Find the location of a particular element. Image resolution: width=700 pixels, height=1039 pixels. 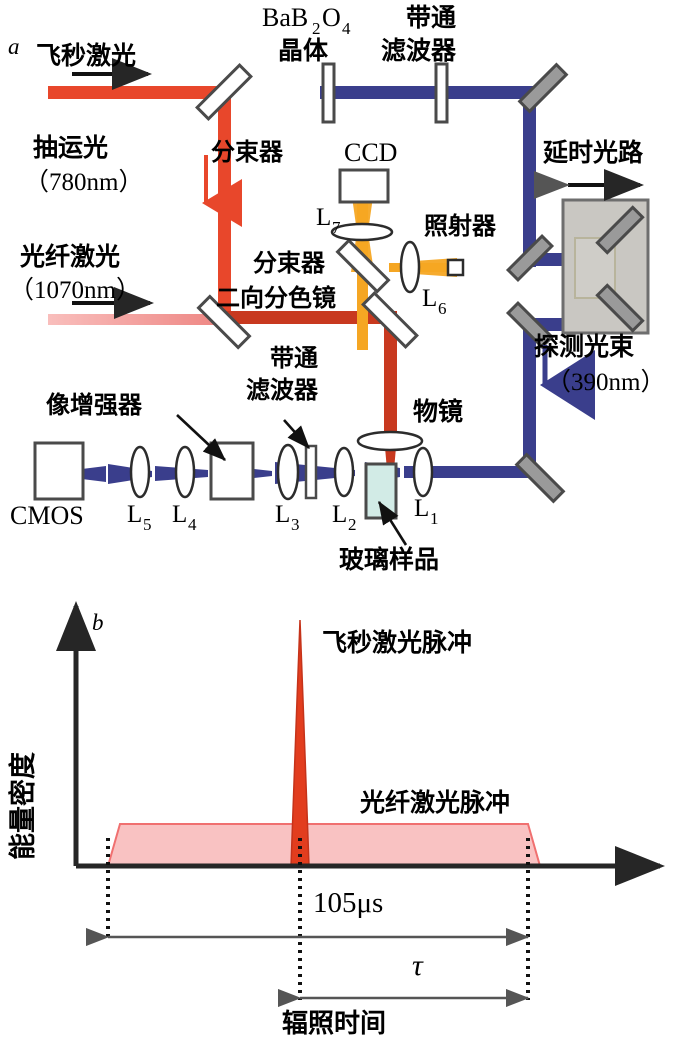

lens-L4-letter: L is located at coordinates (179, 514).